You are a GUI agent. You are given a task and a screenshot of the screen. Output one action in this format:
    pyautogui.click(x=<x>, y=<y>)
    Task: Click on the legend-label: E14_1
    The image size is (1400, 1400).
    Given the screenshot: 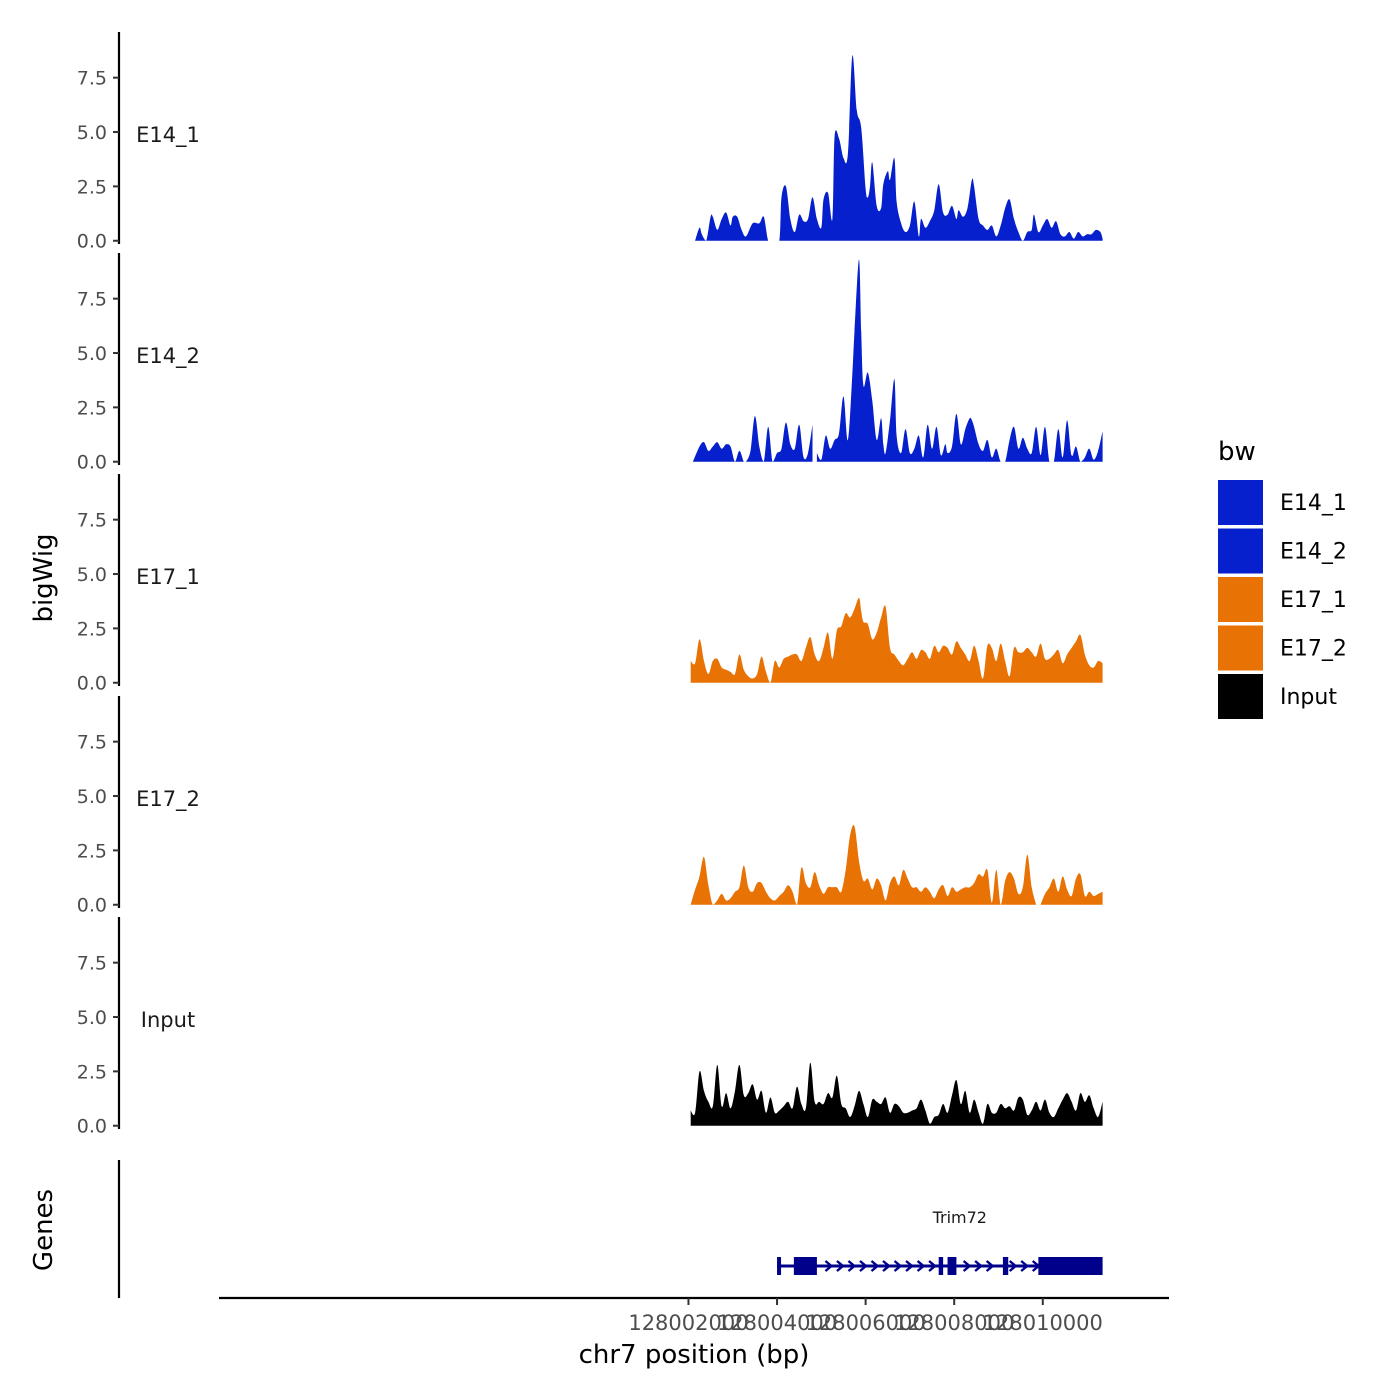 What is the action you would take?
    pyautogui.click(x=1313, y=503)
    